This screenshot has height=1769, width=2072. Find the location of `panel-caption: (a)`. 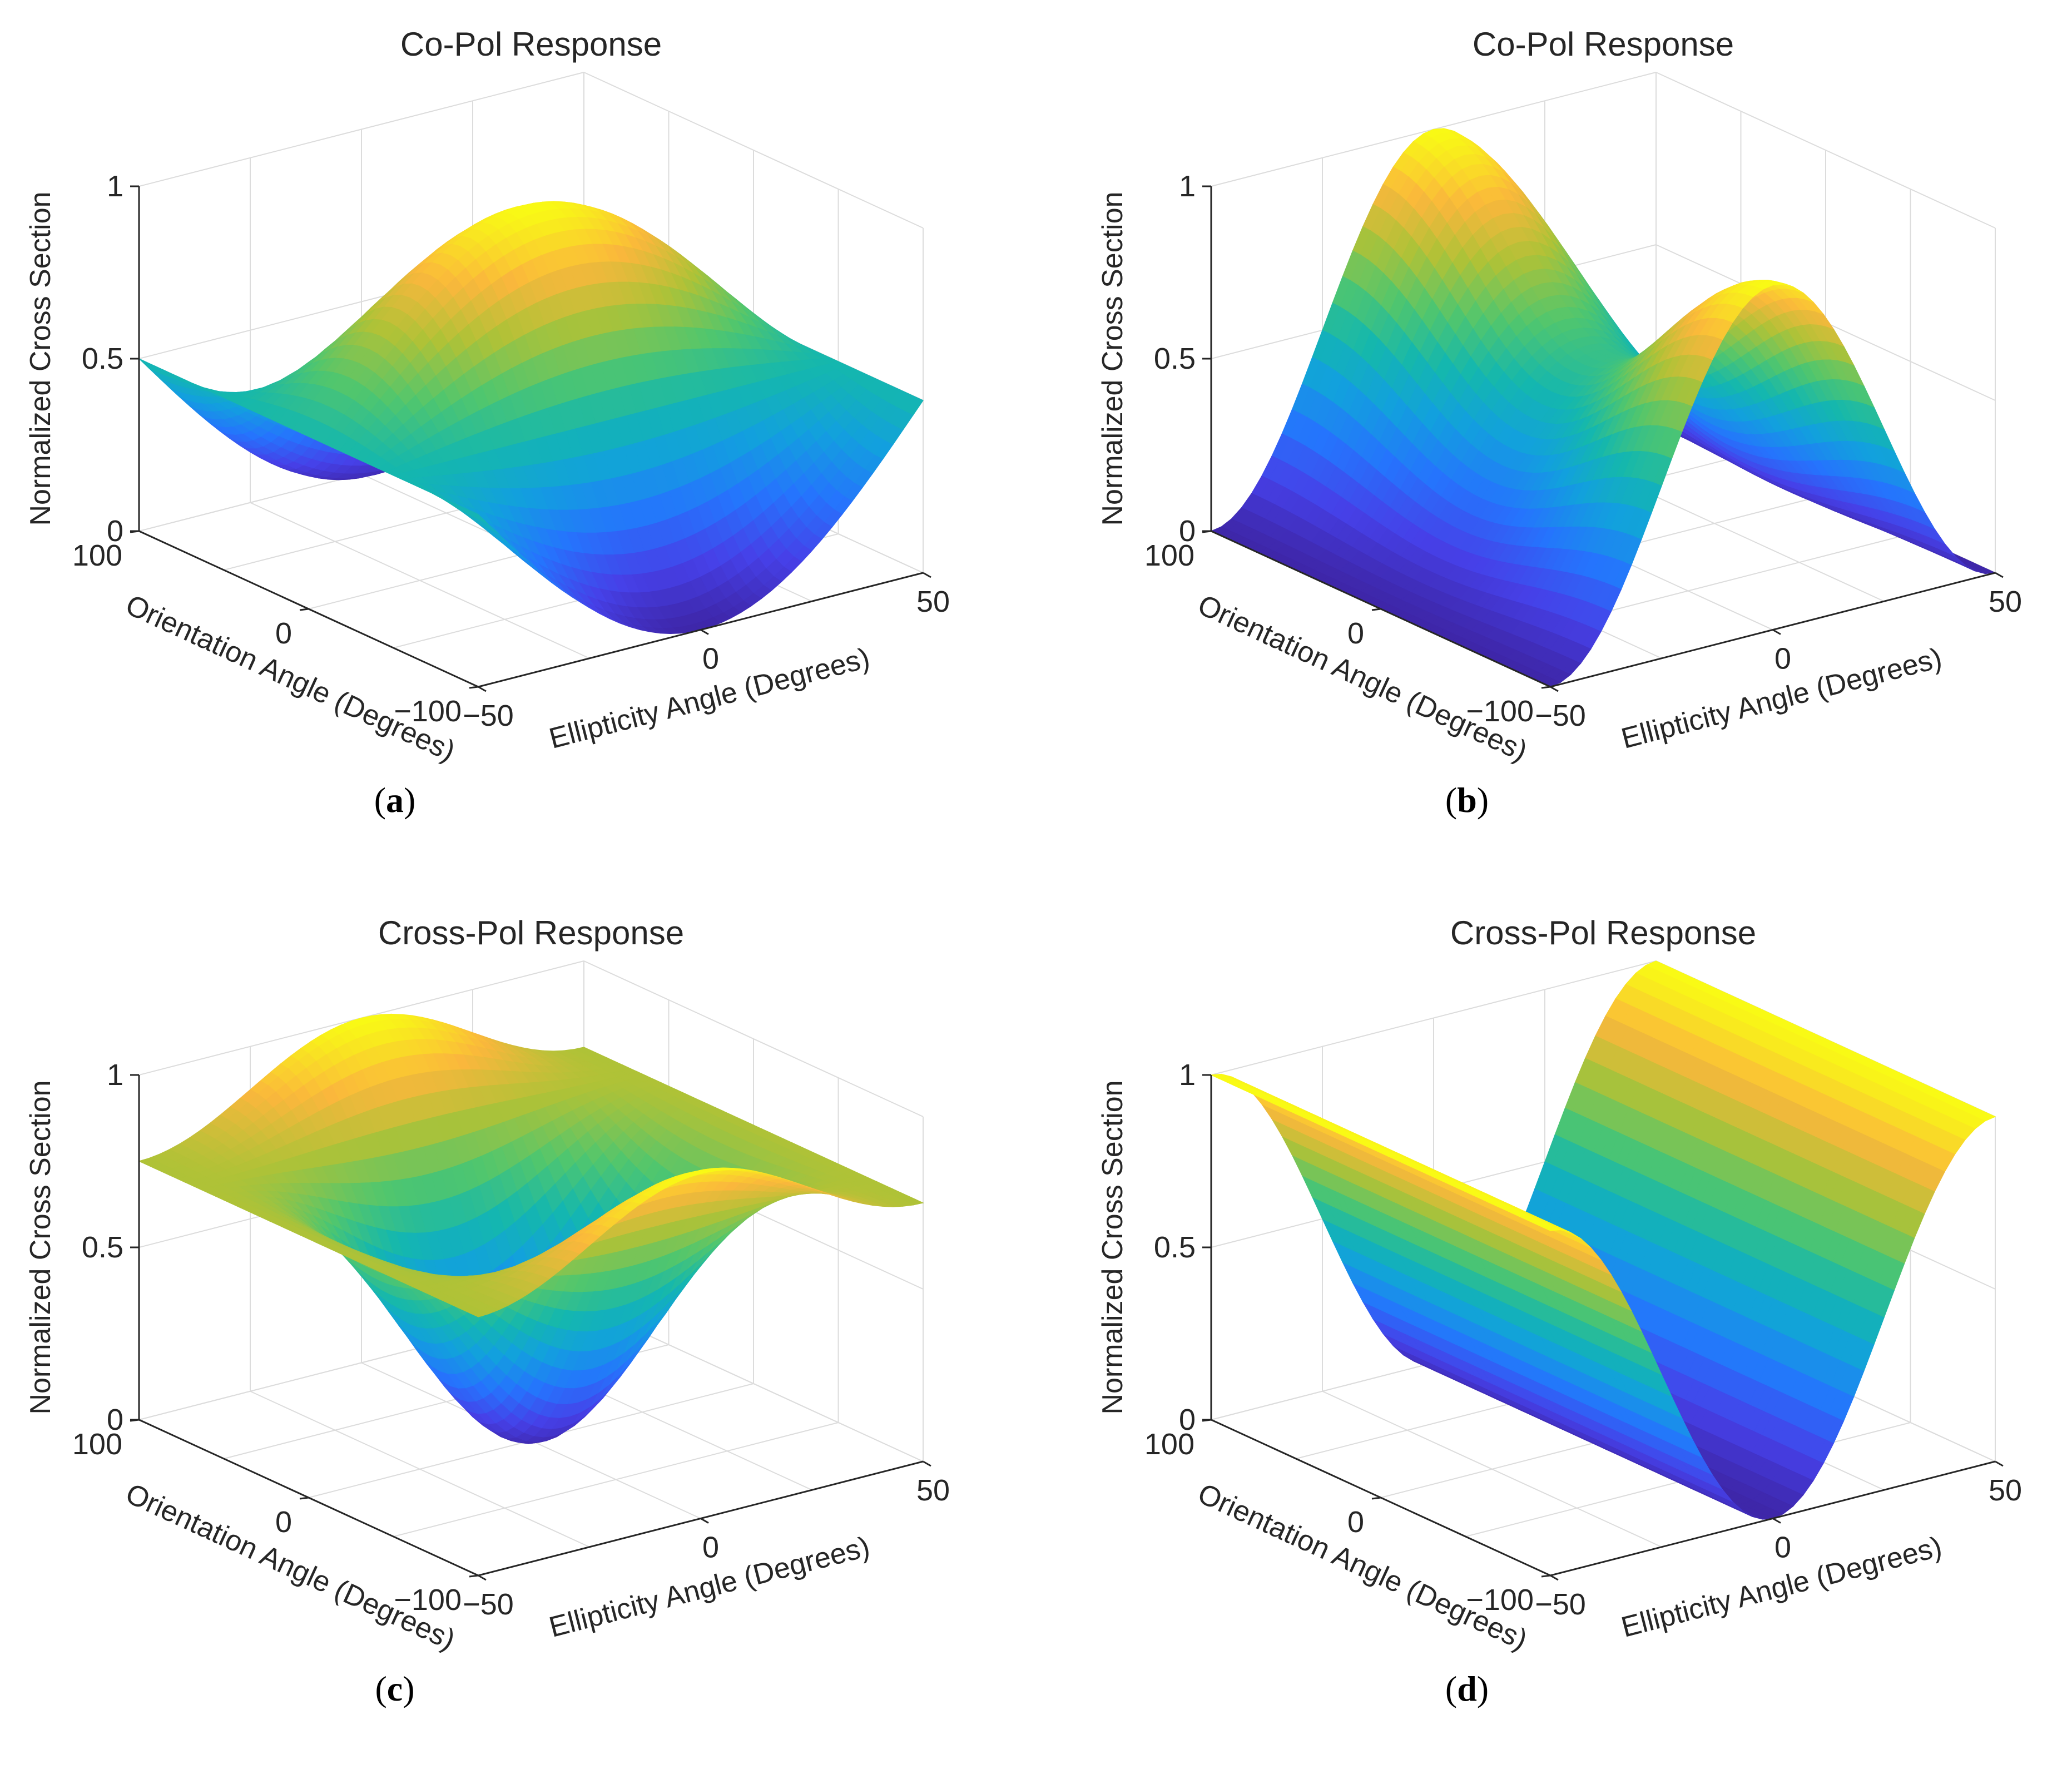

panel-caption: (a) is located at coordinates (395, 800).